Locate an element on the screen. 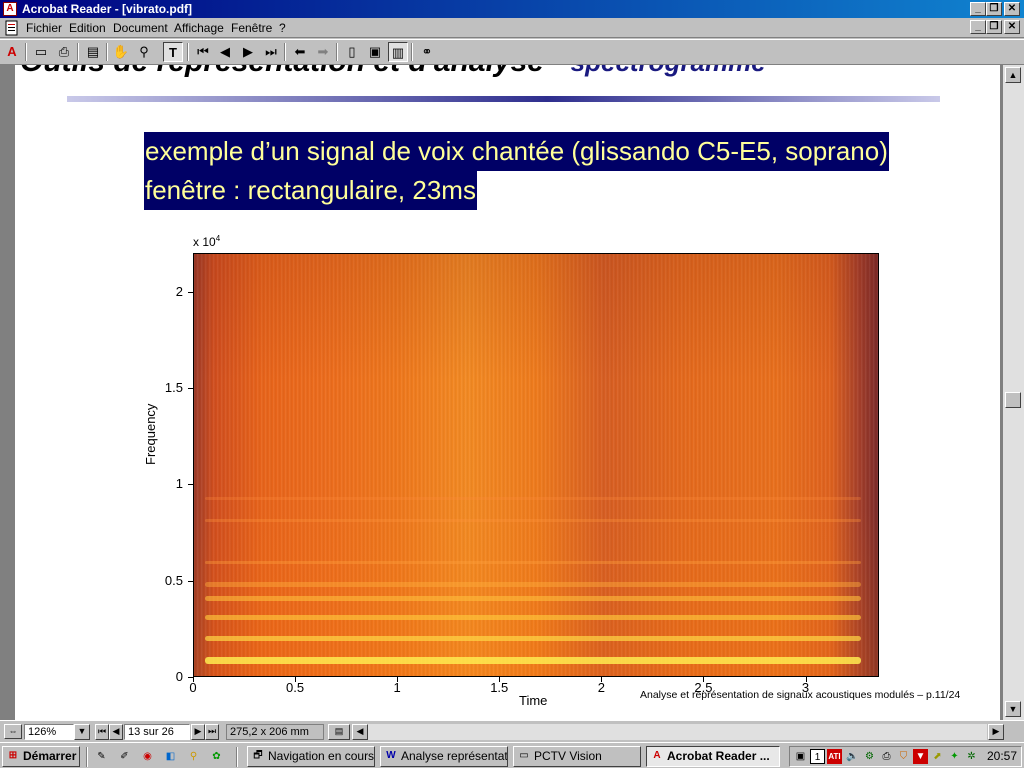  quicklaunch-outlook-icon: ◧ is located at coordinates (170, 756).